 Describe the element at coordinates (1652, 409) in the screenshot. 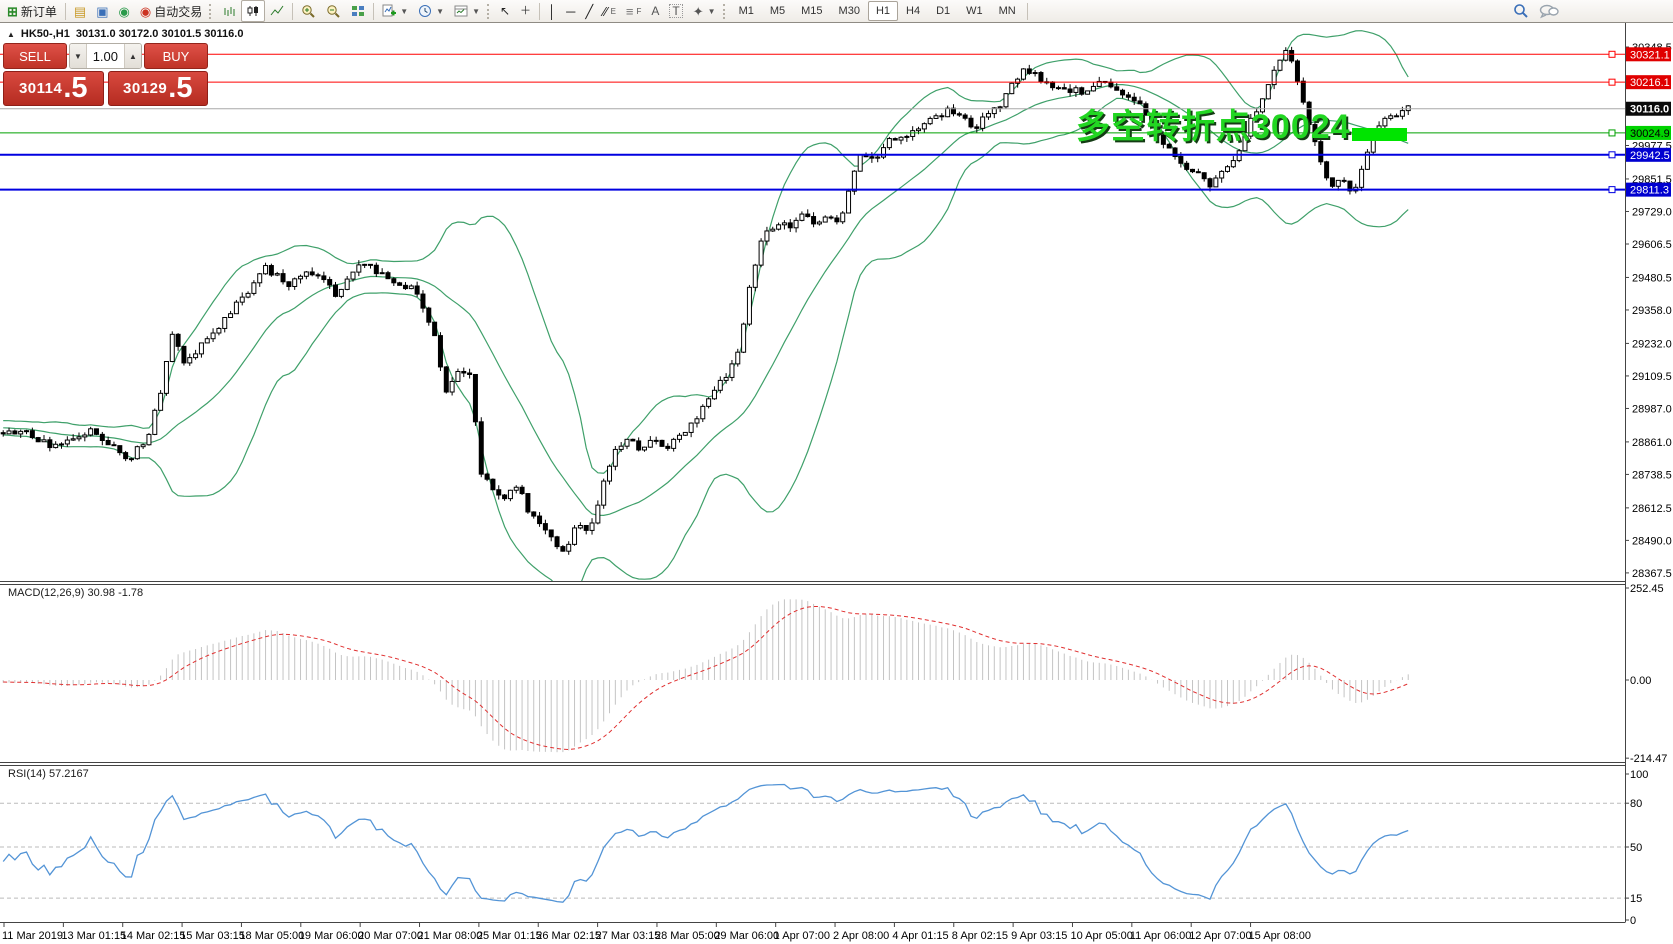

I see `svg-text: 28987.0` at that location.